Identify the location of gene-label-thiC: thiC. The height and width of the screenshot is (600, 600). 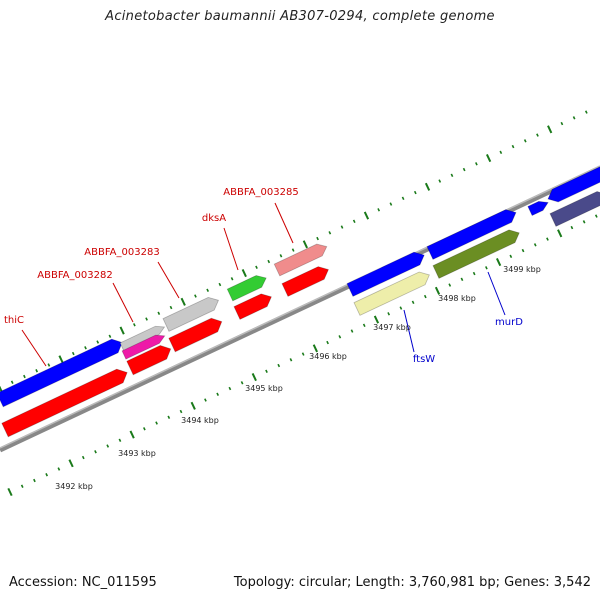
(14, 320).